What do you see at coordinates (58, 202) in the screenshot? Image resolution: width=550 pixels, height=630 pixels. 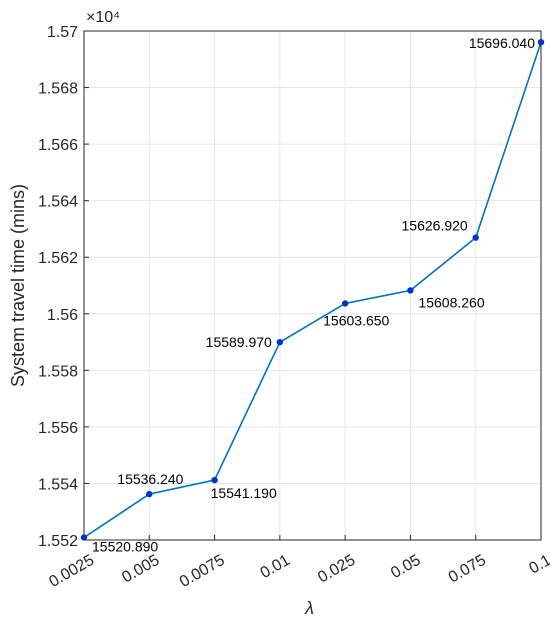 I see `y-tick-label: 1.564` at bounding box center [58, 202].